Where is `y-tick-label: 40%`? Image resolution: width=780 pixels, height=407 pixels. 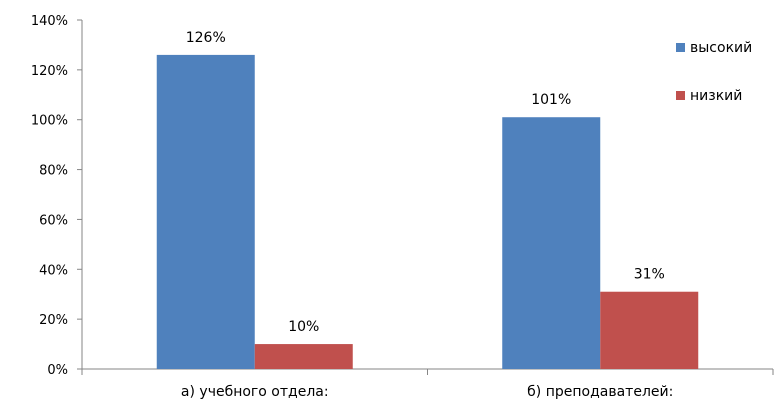
y-tick-label: 40% is located at coordinates (53, 270).